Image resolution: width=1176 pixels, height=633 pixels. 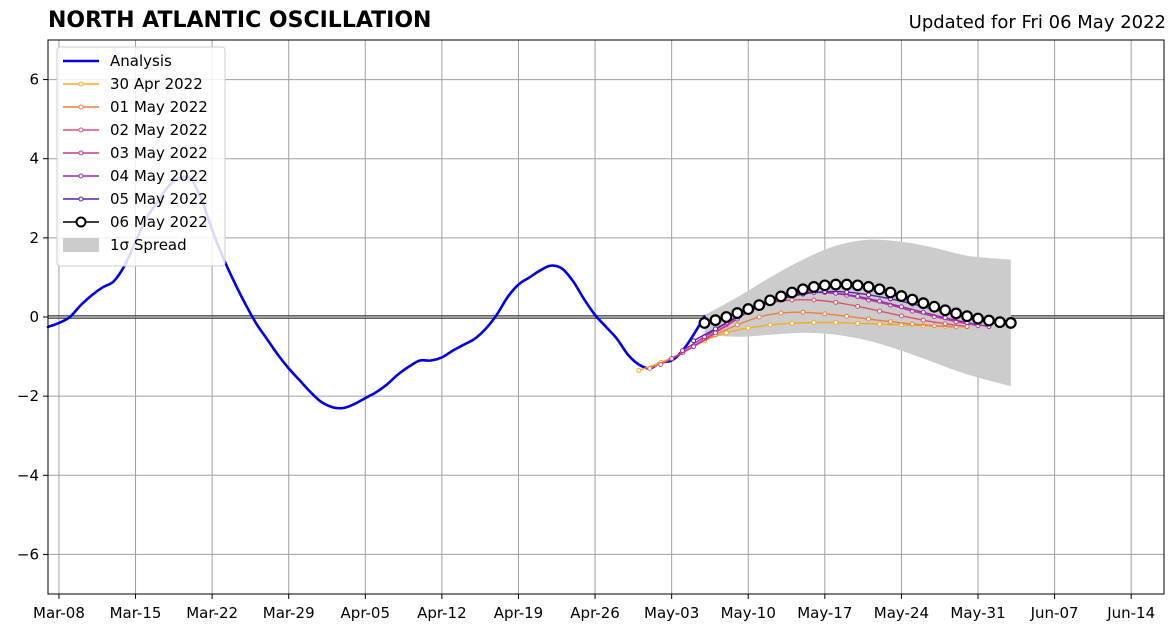 I want to click on x-tick-label: Apr-05, so click(x=366, y=613).